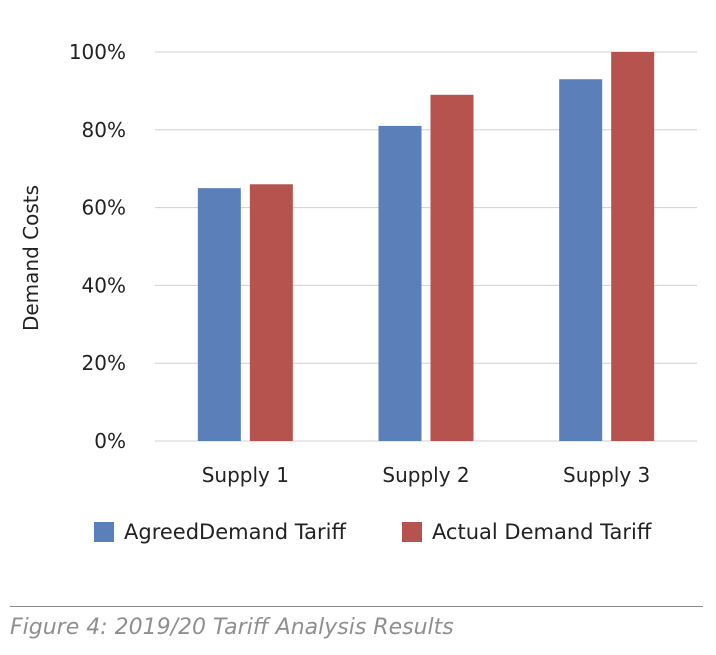  What do you see at coordinates (104, 532) in the screenshot?
I see `legend-swatch-agreed` at bounding box center [104, 532].